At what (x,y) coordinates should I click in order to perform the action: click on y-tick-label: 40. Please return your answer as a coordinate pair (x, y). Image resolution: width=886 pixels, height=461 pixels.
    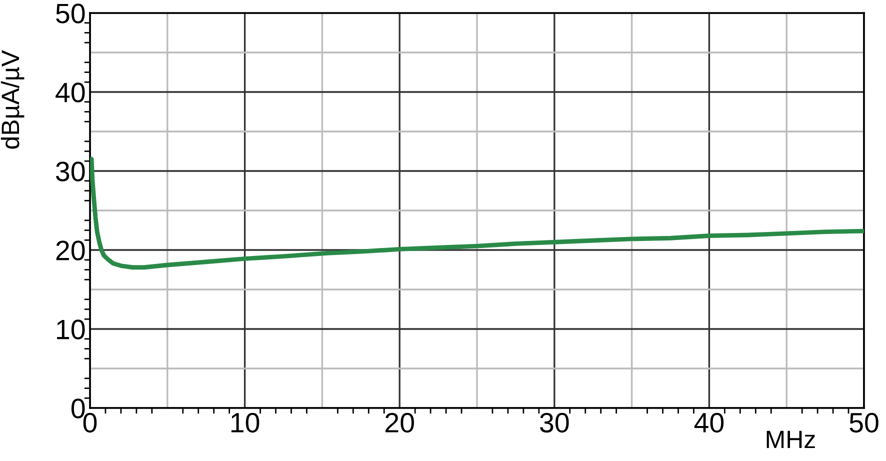
    Looking at the image, I should click on (70, 92).